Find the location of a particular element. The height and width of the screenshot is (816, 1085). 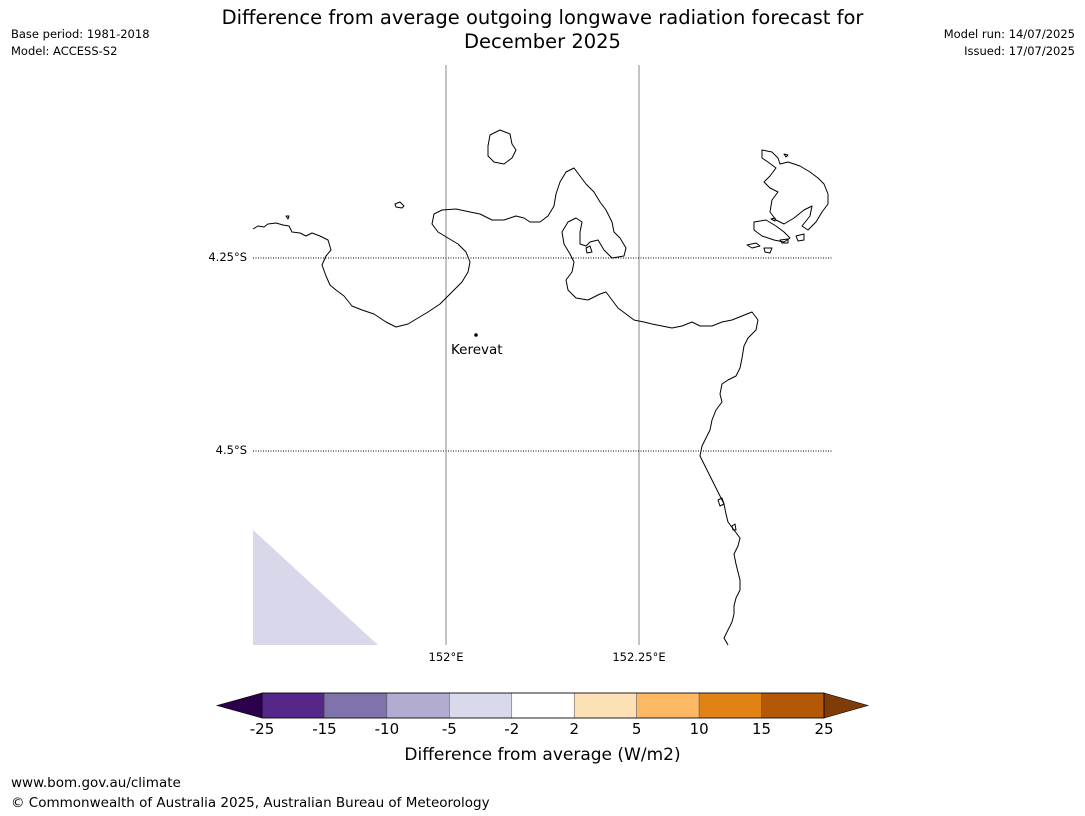

base-period: Base period: 1981-2018 is located at coordinates (80, 34).